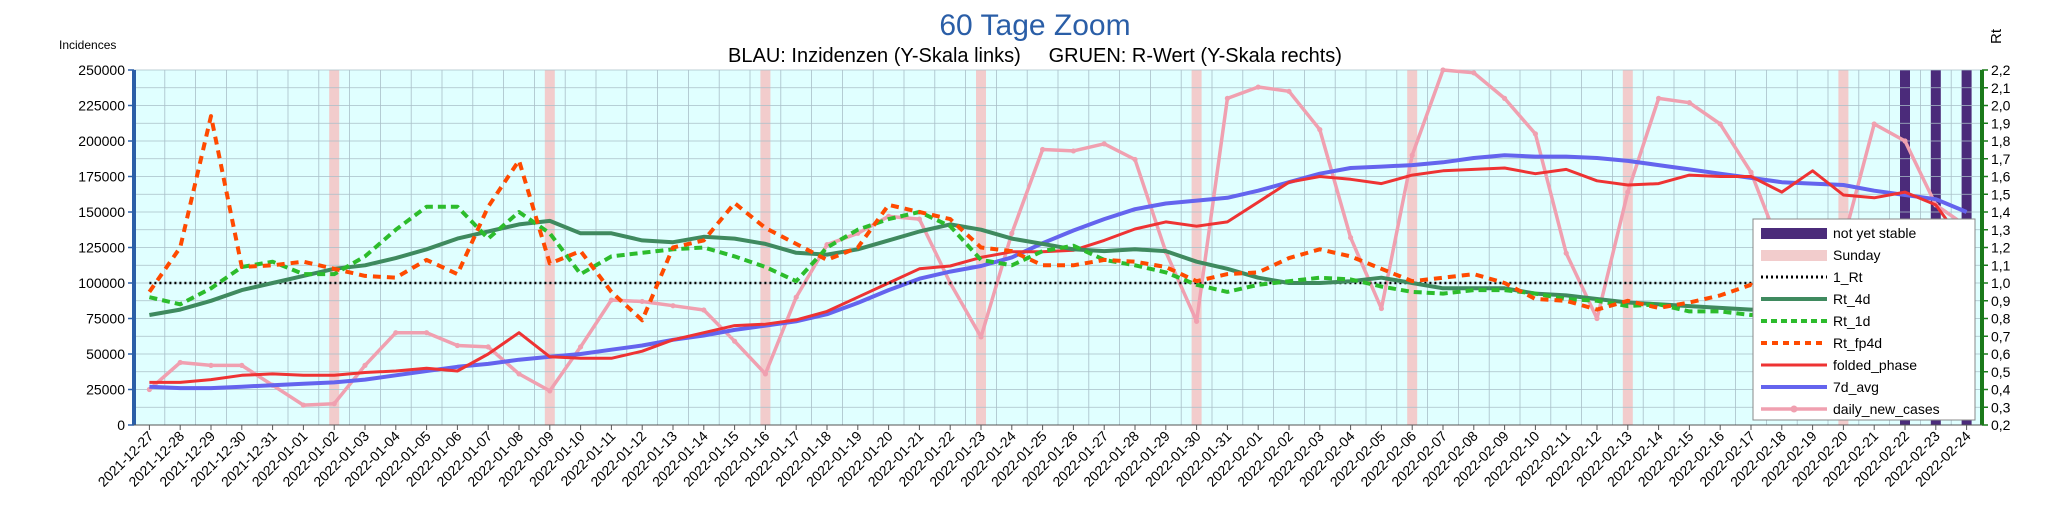 The height and width of the screenshot is (527, 2048). What do you see at coordinates (2001, 372) in the screenshot?
I see `y-tick-right-label: 0,5` at bounding box center [2001, 372].